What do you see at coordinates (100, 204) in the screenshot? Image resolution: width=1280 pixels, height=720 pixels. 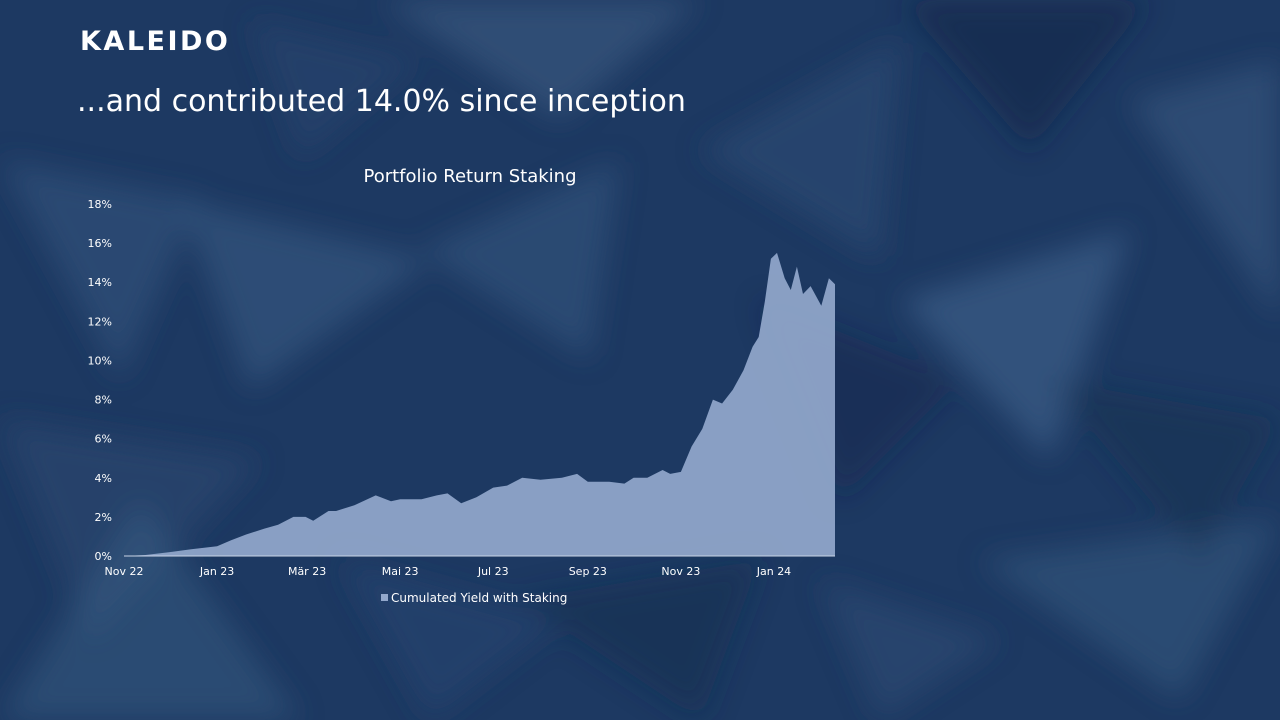 I see `y-tick-label: 18%` at bounding box center [100, 204].